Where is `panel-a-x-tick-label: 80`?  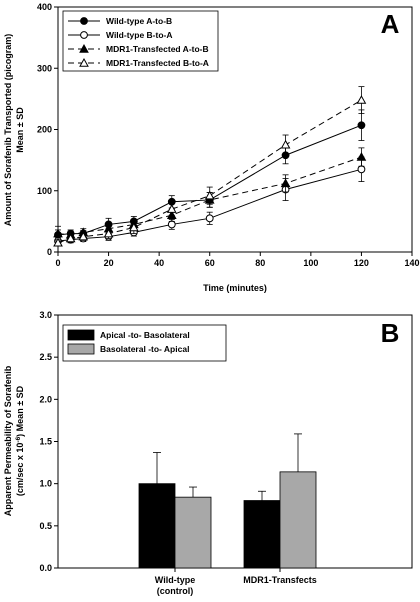 panel-a-x-tick-label: 80 is located at coordinates (260, 263).